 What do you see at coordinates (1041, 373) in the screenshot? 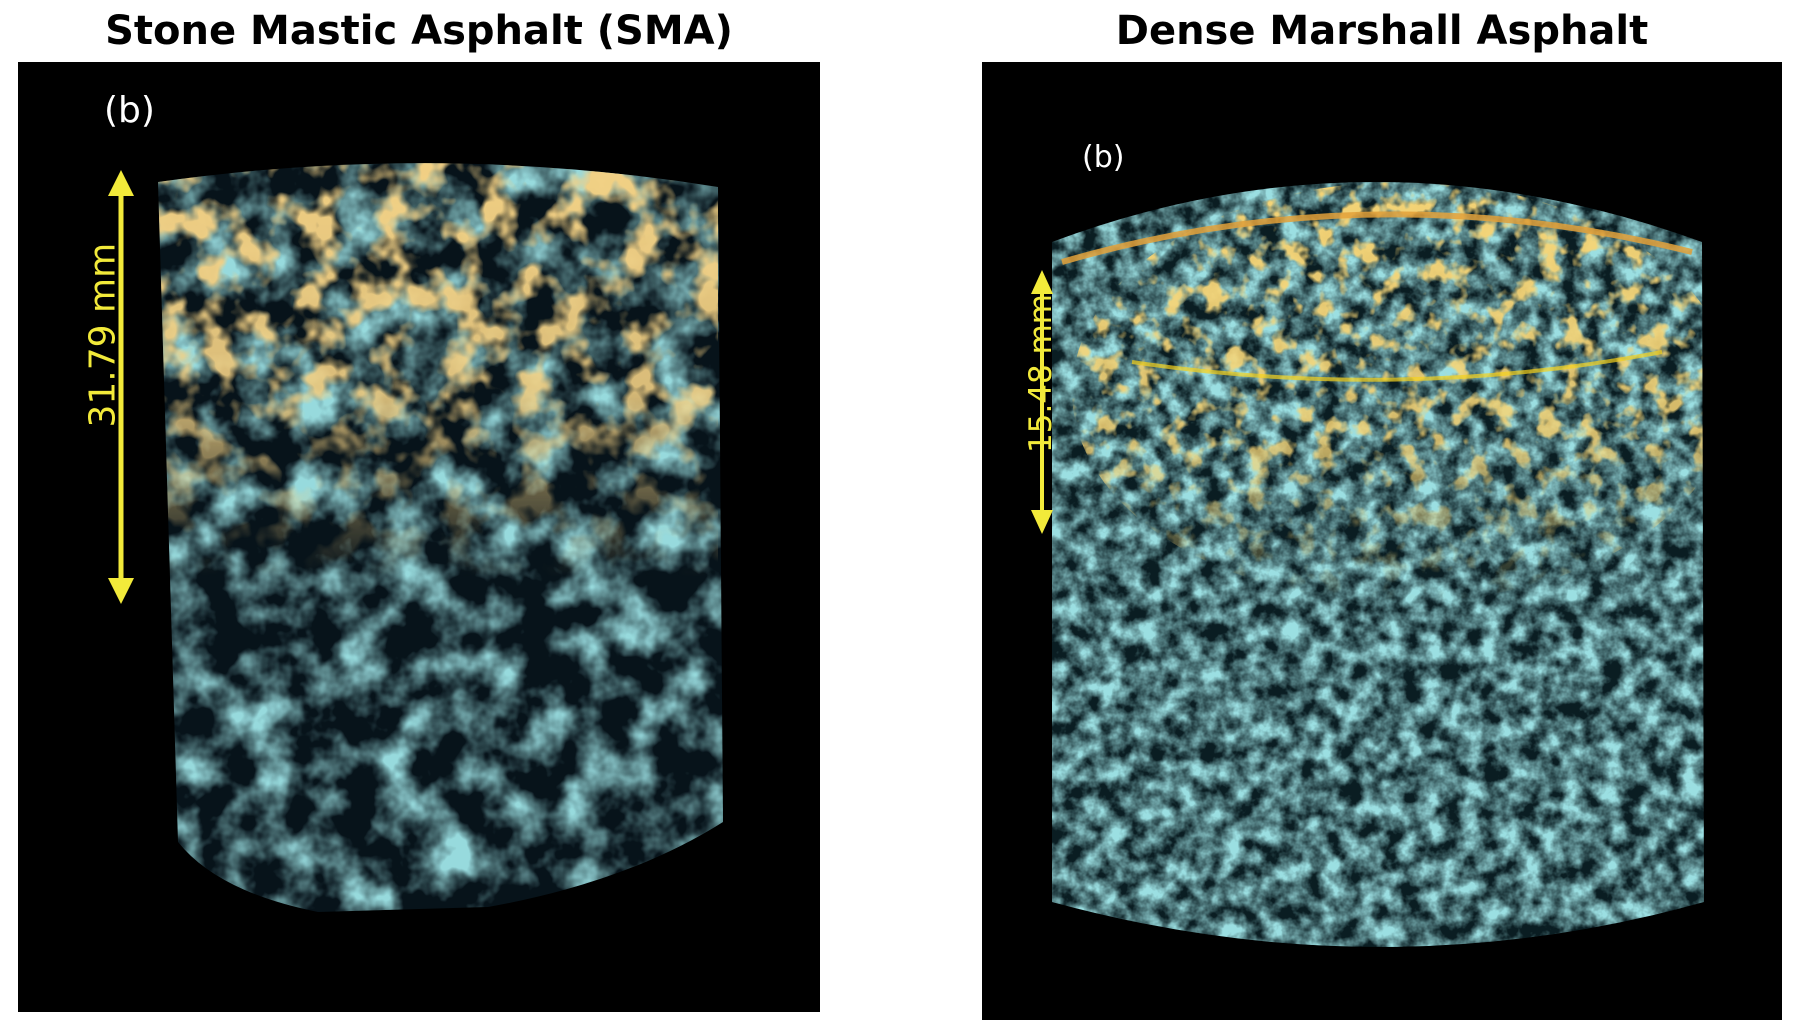
I see `dense-marshall-dimension-label: 15.48 mm` at bounding box center [1041, 373].